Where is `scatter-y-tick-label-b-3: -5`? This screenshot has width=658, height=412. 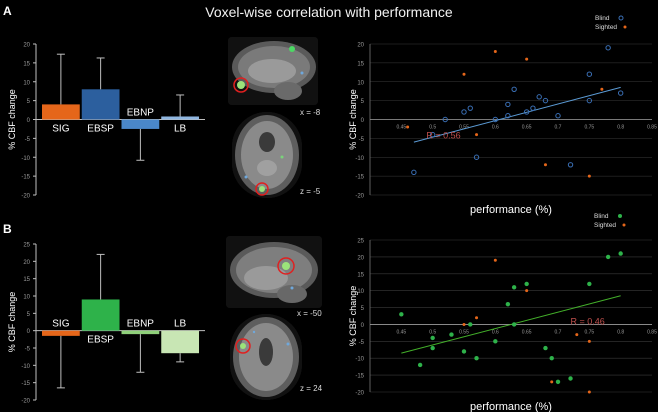
scatter-y-tick-label-b-3: -5 is located at coordinates (362, 343).